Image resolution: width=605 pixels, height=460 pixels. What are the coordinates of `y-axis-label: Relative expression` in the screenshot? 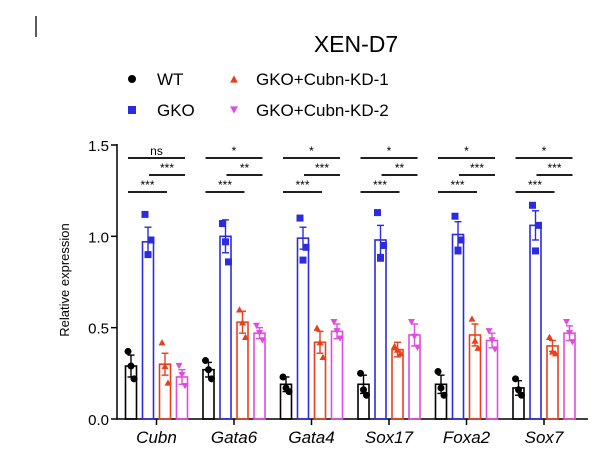 It's located at (64, 279).